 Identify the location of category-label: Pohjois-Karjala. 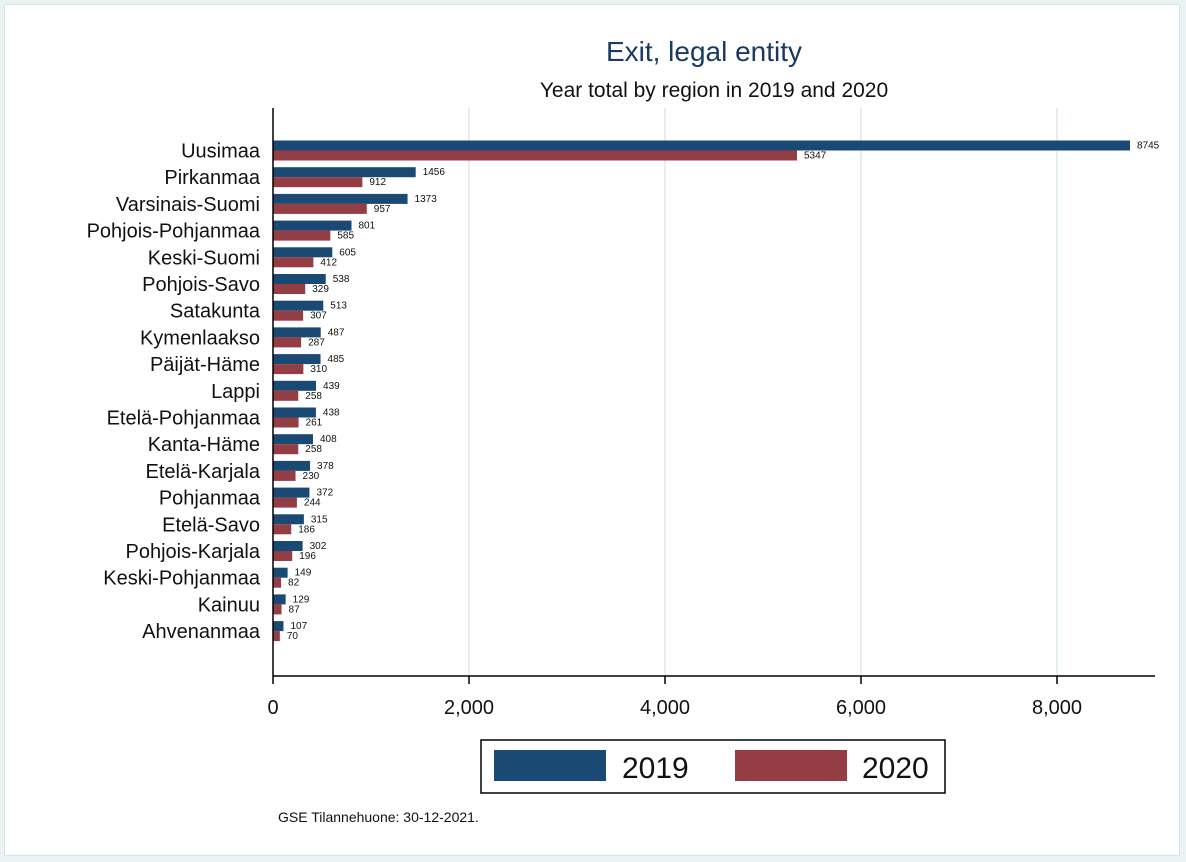
(192, 552).